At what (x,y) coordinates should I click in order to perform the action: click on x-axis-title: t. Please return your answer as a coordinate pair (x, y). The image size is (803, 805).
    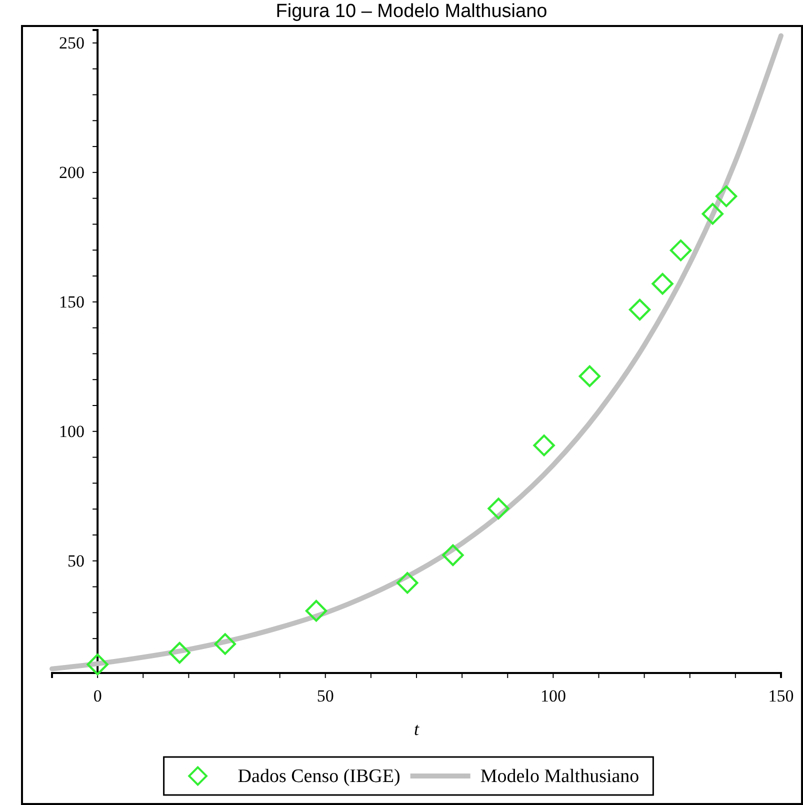
    Looking at the image, I should click on (417, 729).